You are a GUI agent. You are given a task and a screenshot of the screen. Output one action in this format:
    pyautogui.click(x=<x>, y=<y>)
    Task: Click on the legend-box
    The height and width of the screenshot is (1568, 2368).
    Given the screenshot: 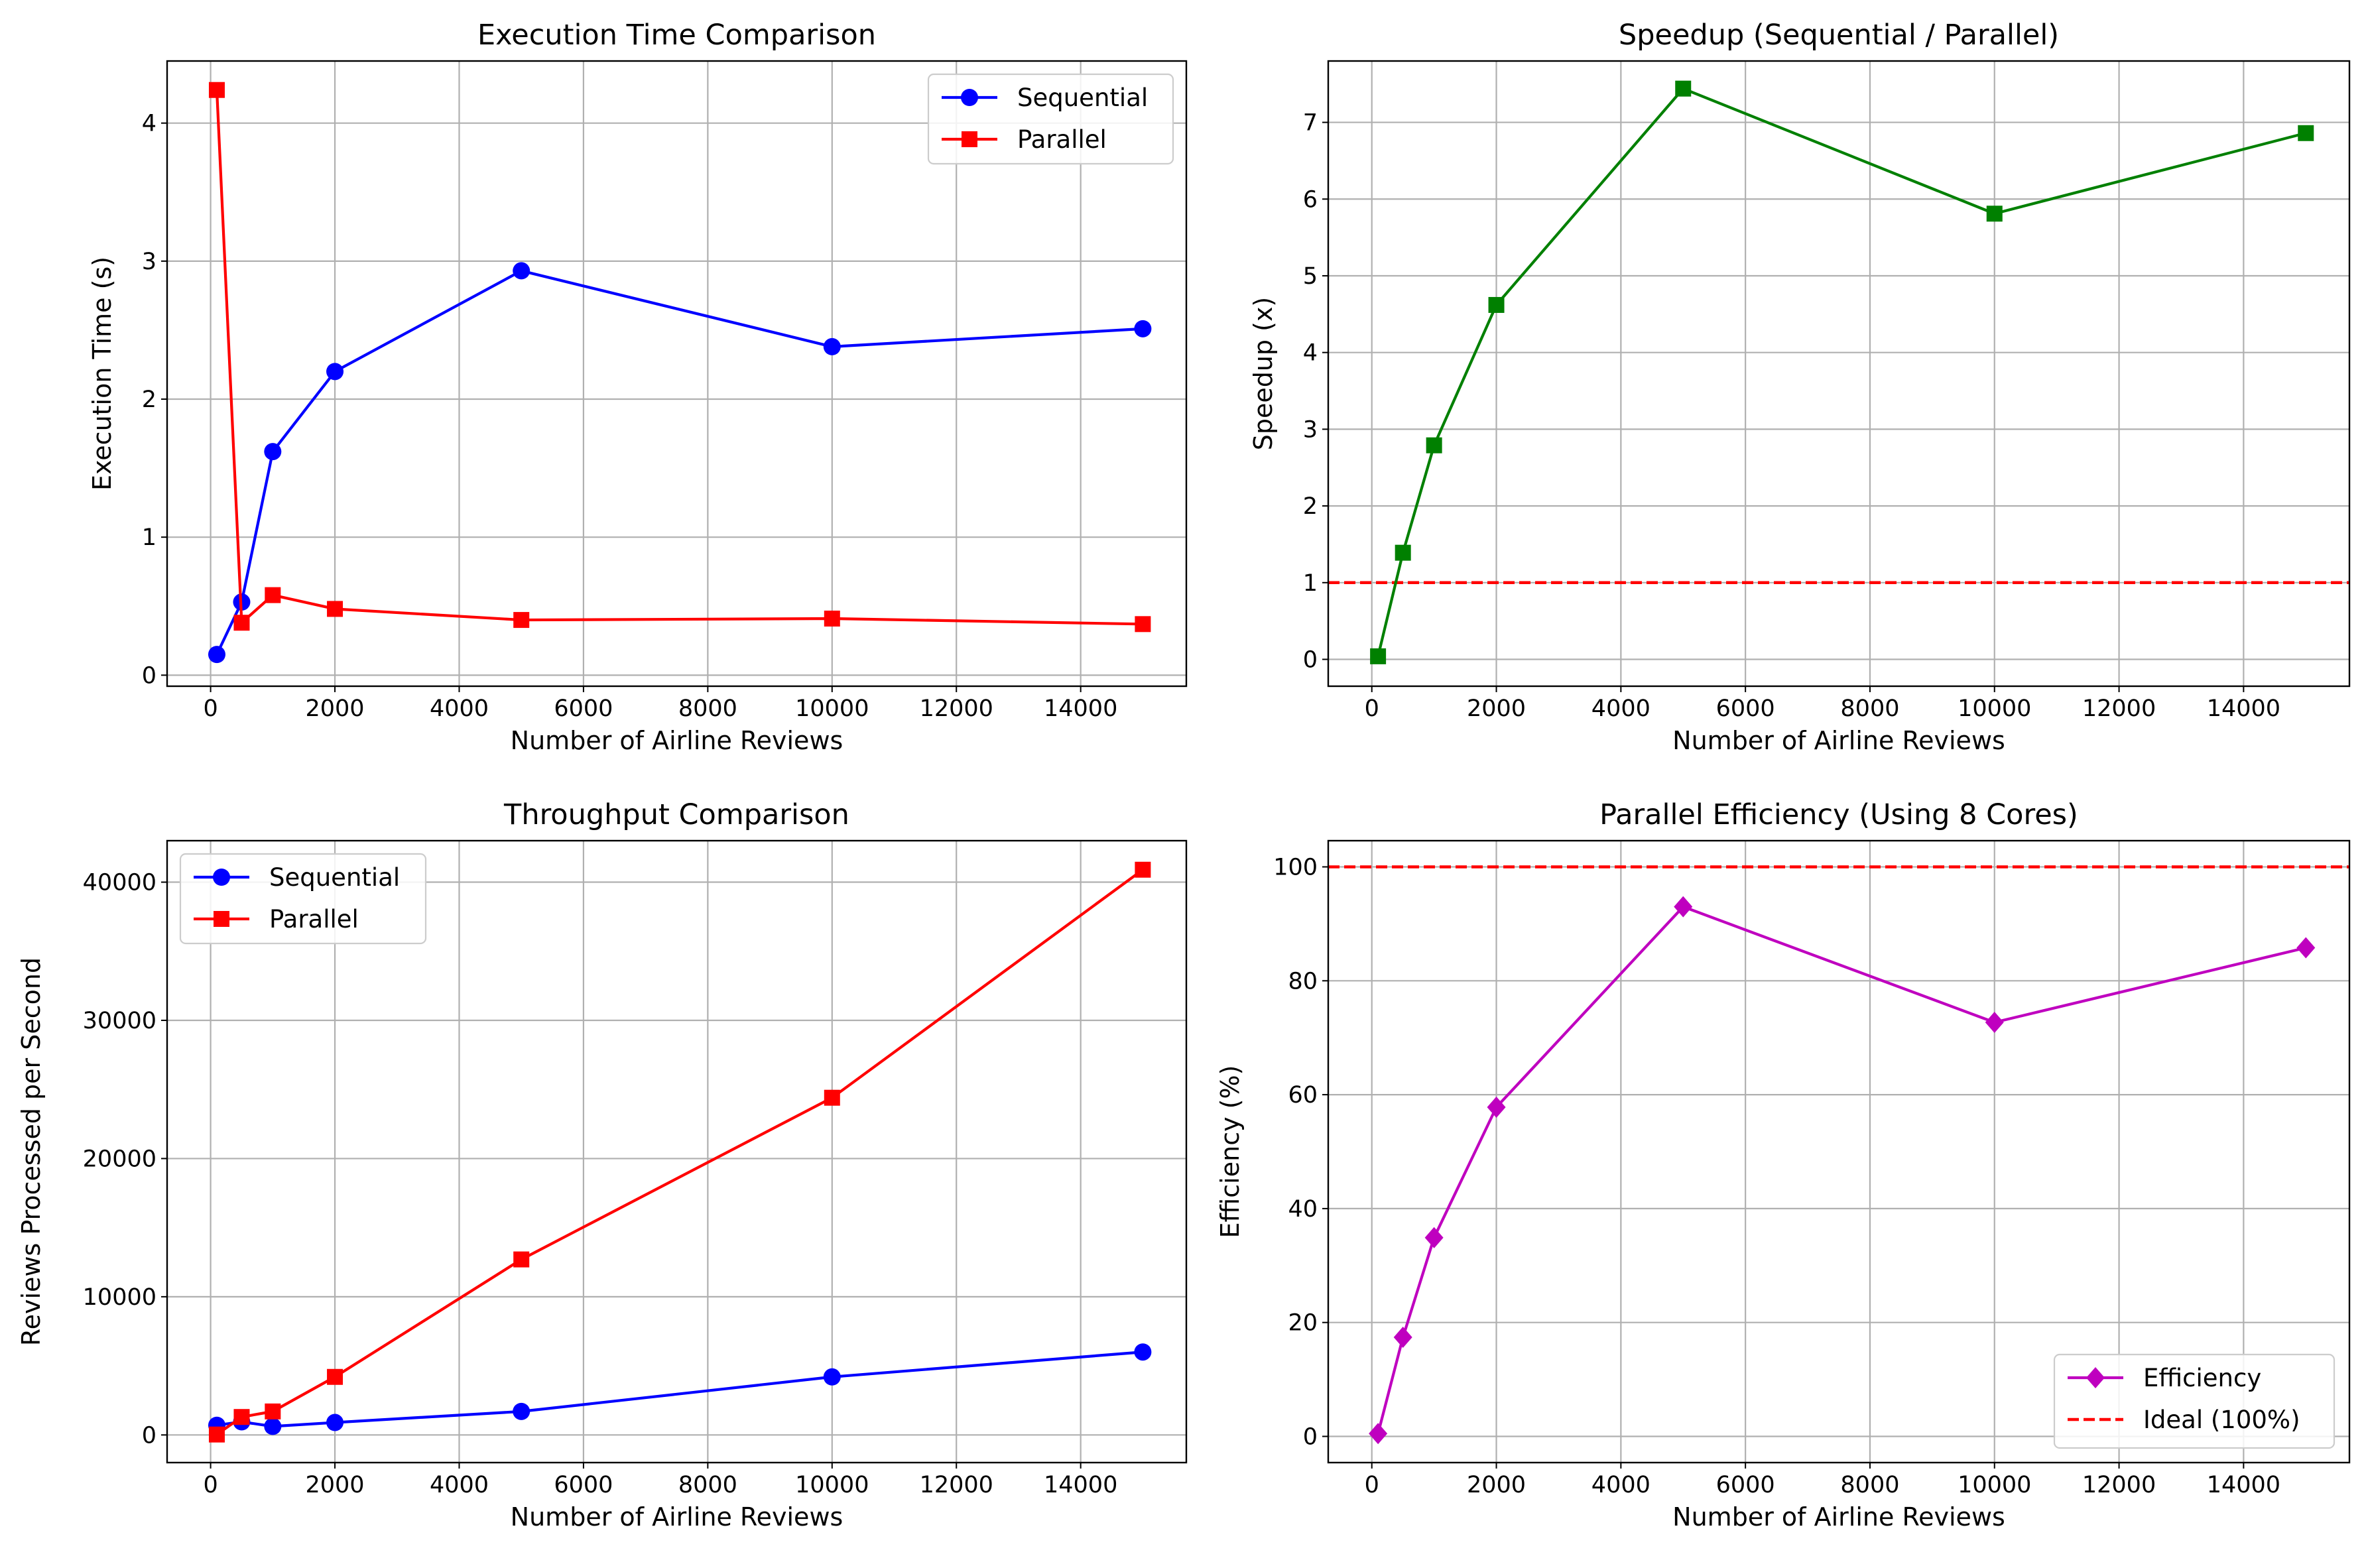 What is the action you would take?
    pyautogui.click(x=2194, y=1401)
    